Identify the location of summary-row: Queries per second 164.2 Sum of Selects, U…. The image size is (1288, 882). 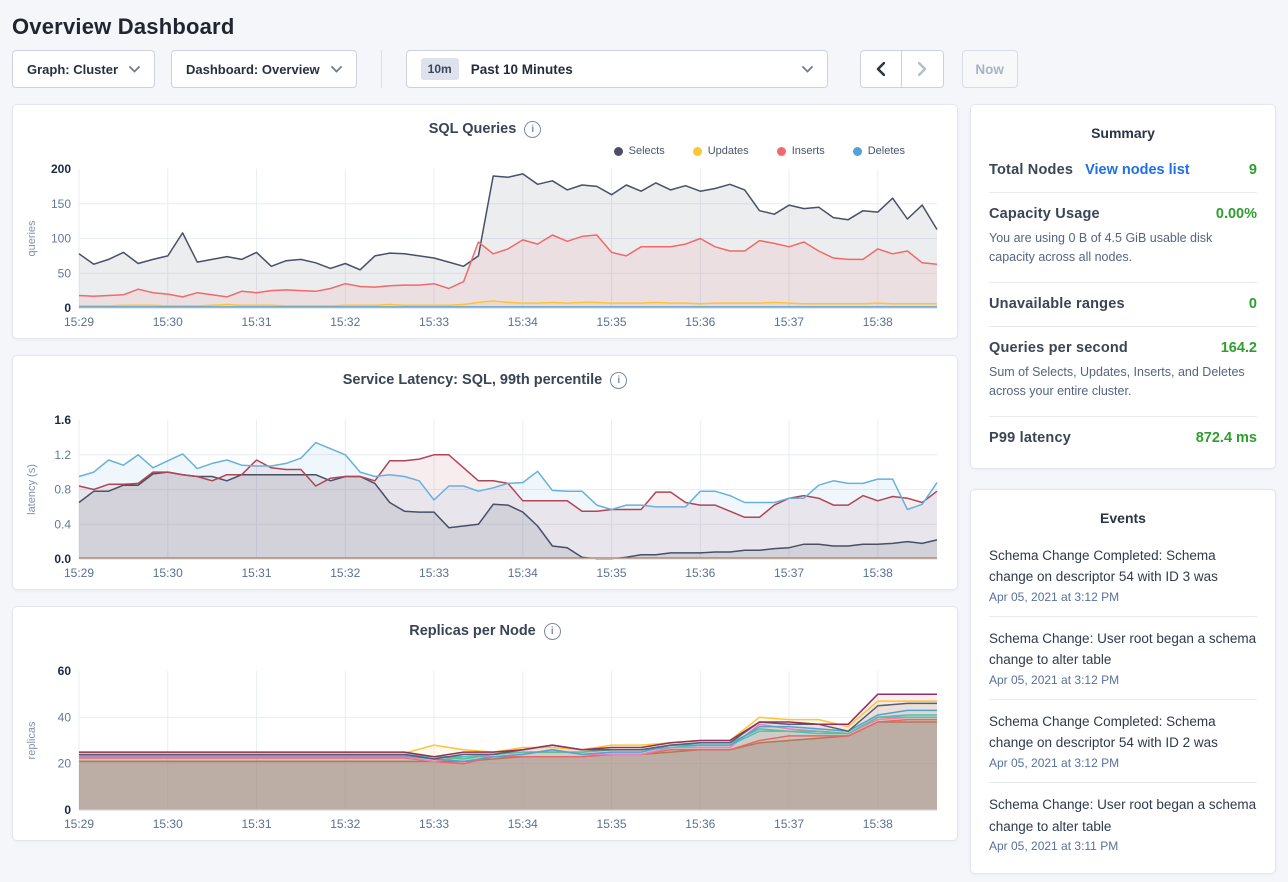
(1123, 372).